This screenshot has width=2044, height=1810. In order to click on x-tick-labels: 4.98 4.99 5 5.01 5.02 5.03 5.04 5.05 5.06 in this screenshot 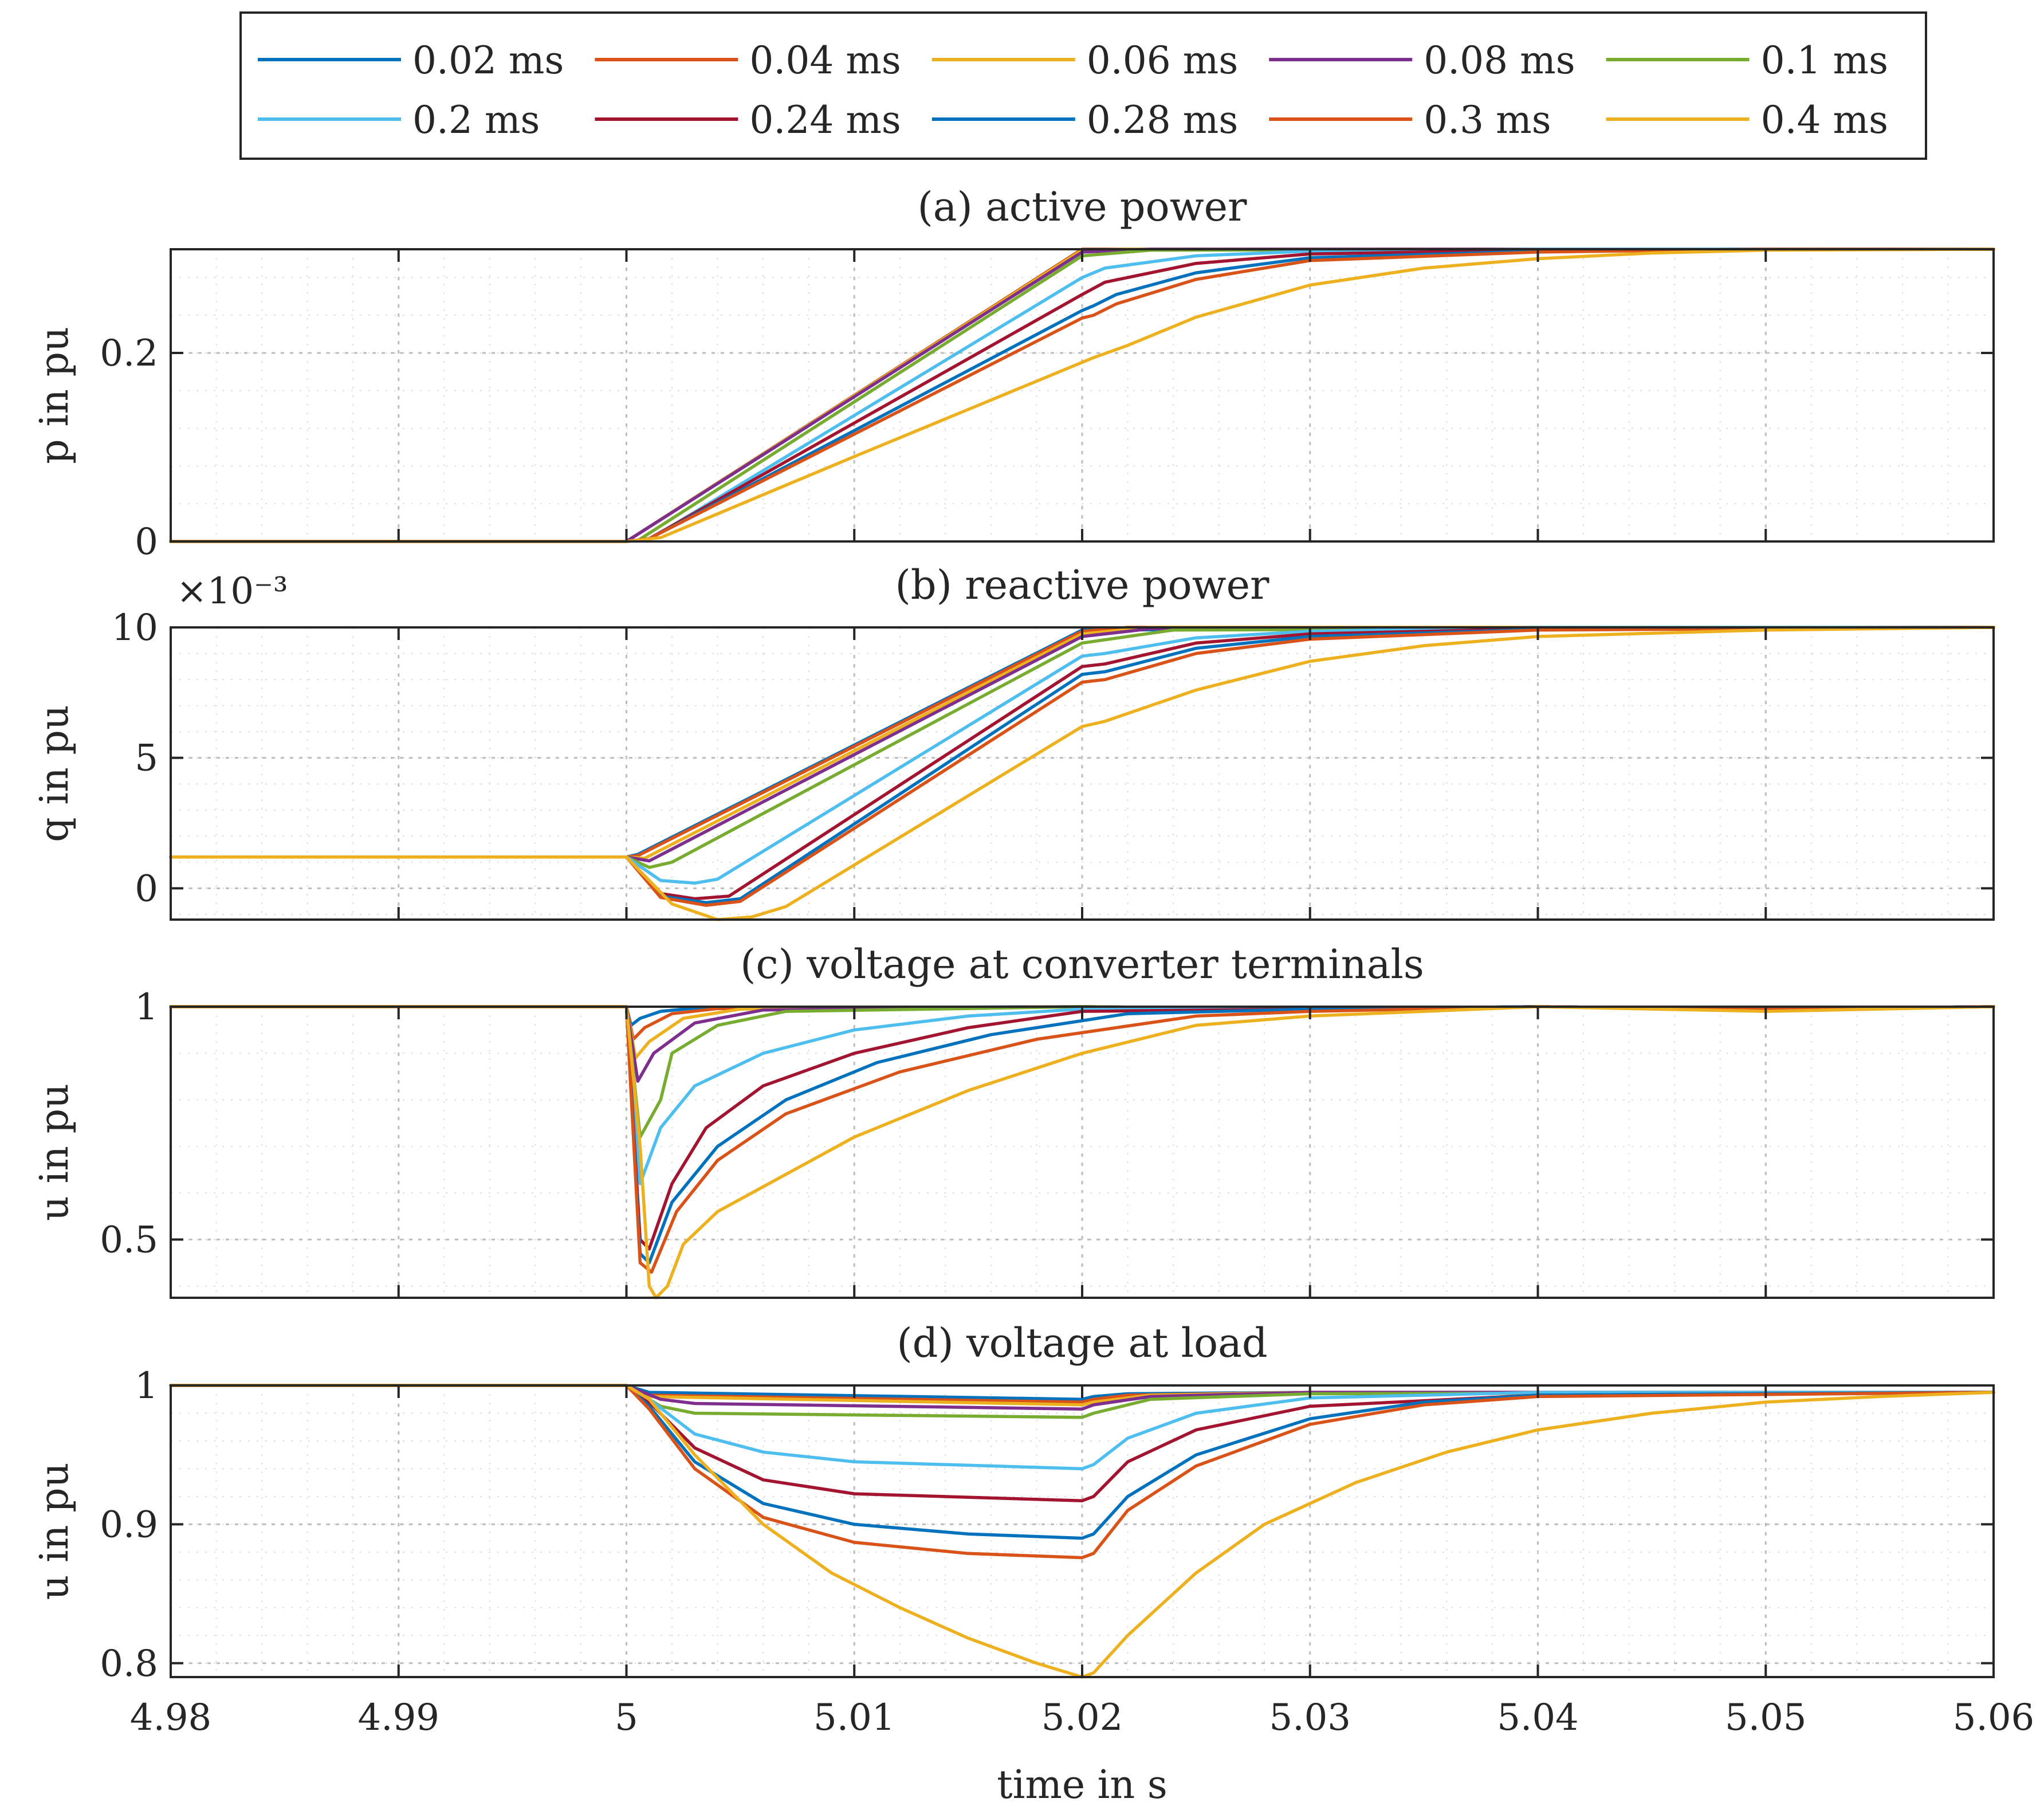, I will do `click(1082, 1718)`.